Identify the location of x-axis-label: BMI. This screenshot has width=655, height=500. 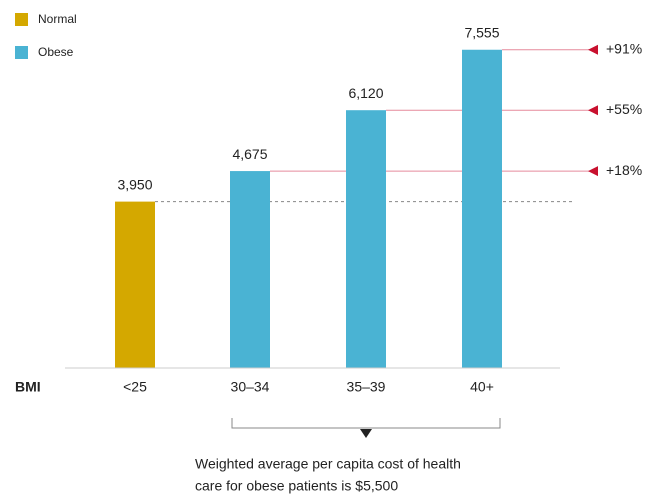
(28, 387).